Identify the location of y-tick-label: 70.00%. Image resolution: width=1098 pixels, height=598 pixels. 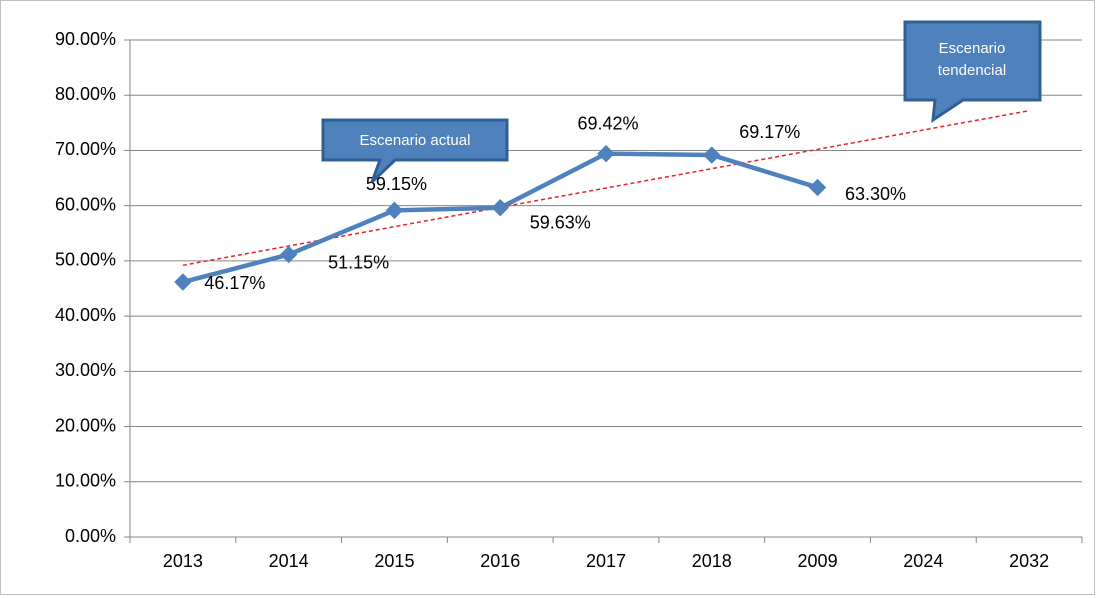
(85, 149).